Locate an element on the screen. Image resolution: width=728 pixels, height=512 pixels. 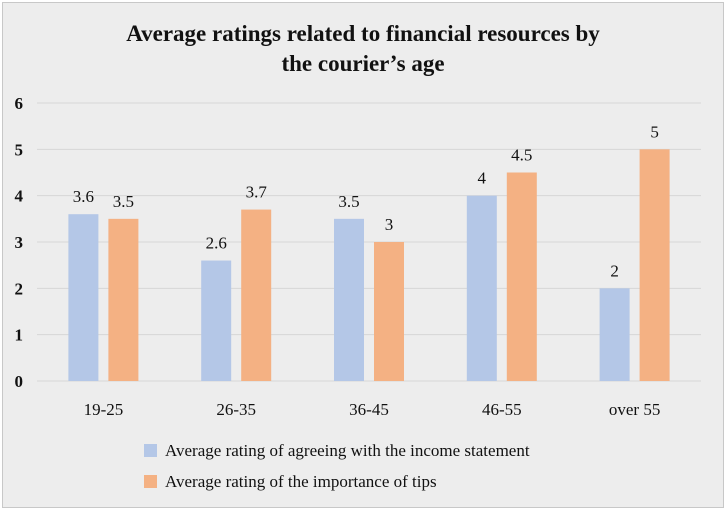
x-tick-label: 19-25 is located at coordinates (104, 409).